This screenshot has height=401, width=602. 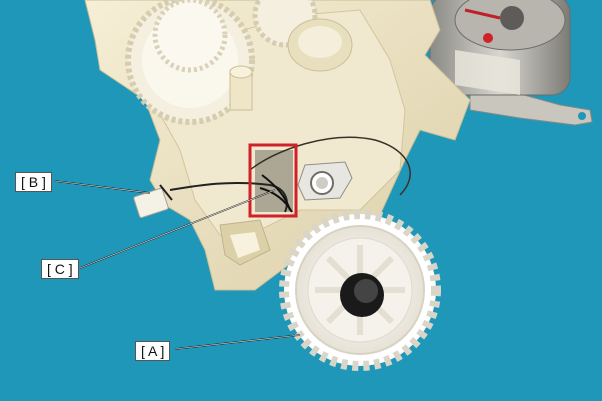 What do you see at coordinates (190, 62) in the screenshot?
I see `upper-gear-large` at bounding box center [190, 62].